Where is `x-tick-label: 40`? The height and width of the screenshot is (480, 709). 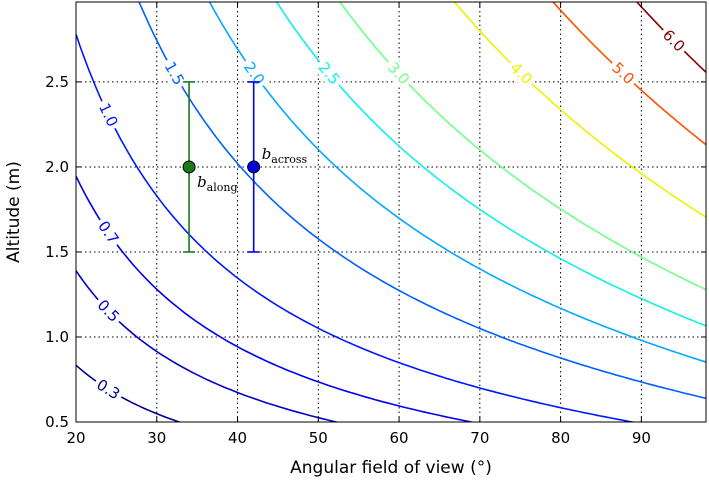 x-tick-label: 40 is located at coordinates (237, 438).